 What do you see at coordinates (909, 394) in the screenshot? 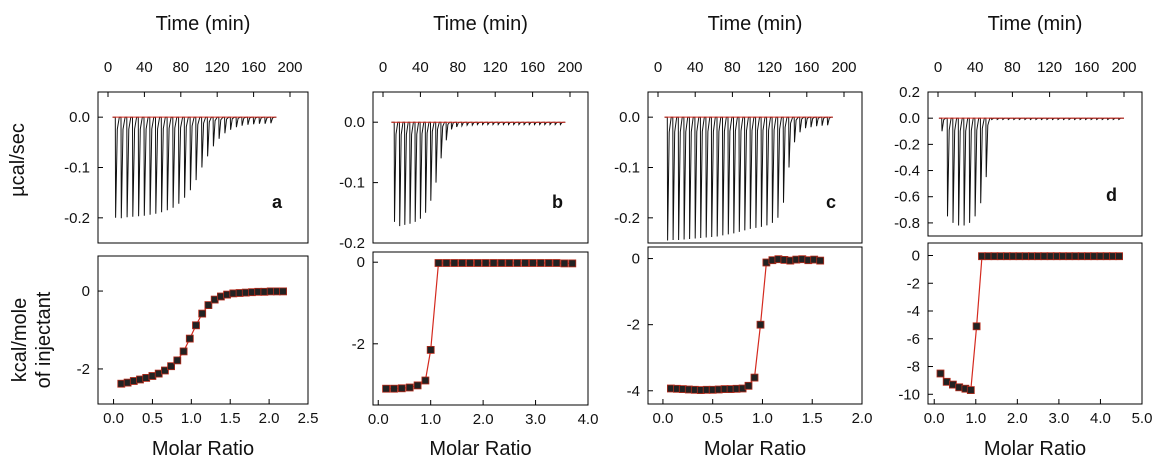
I see `binding-y-tick-label: -10` at bounding box center [909, 394].